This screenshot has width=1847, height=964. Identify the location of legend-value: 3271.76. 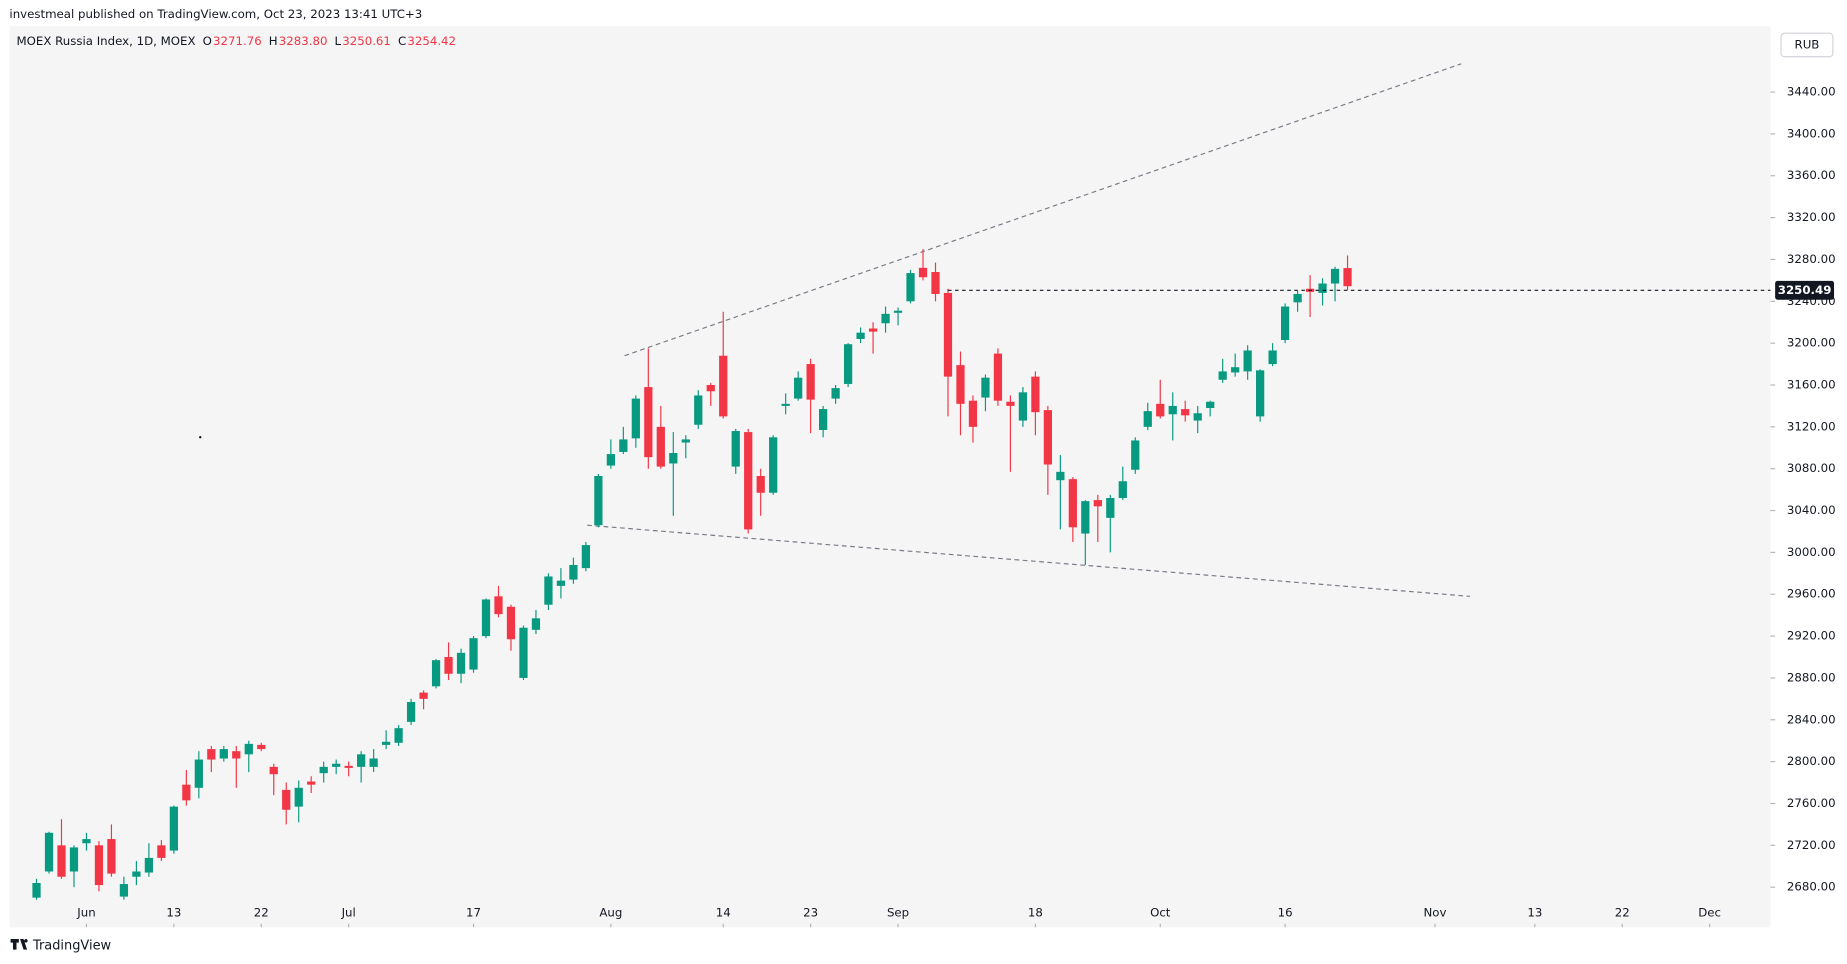
(237, 41).